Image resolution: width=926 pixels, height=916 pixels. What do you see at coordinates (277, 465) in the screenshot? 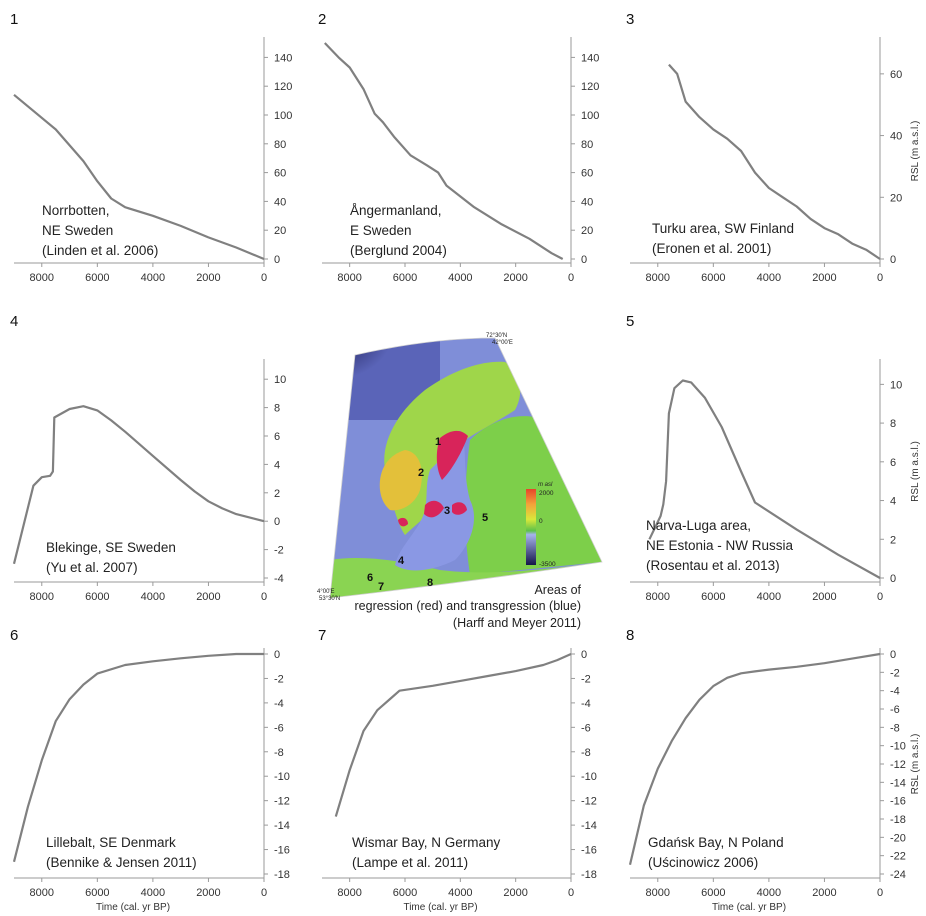
I see `y-tick-label: 4` at bounding box center [277, 465].